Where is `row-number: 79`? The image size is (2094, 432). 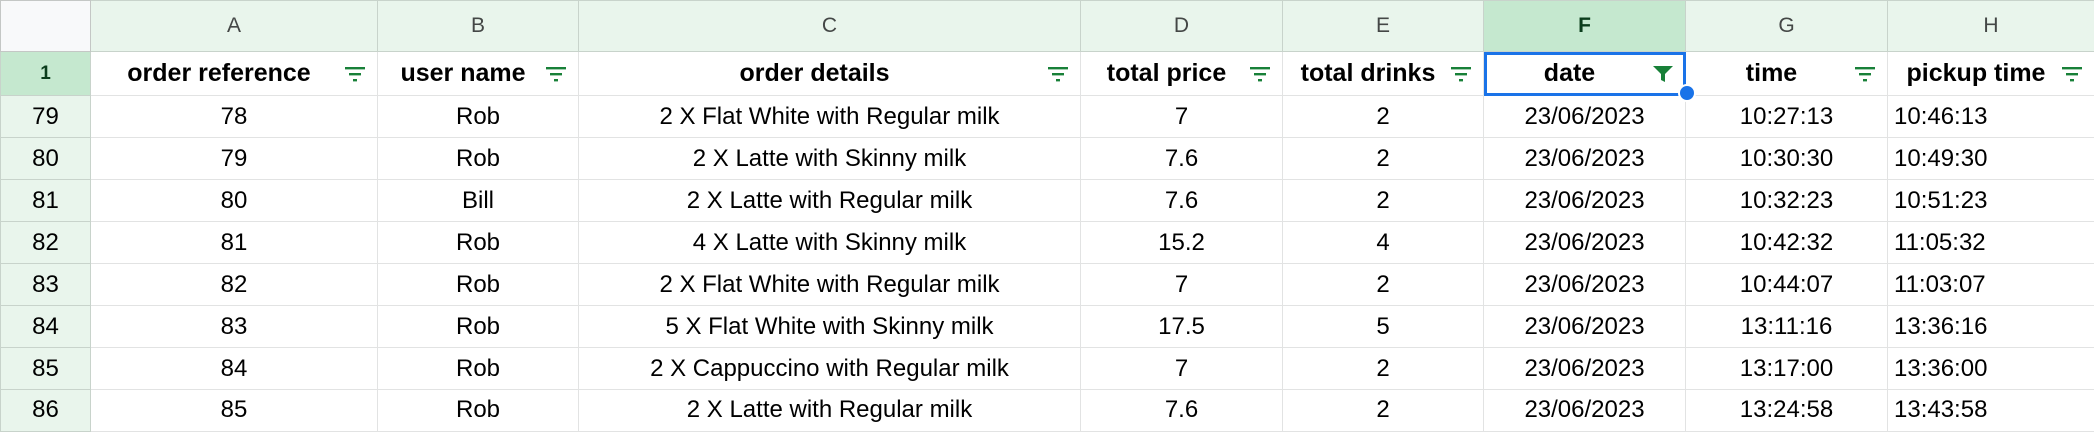 row-number: 79 is located at coordinates (45, 117).